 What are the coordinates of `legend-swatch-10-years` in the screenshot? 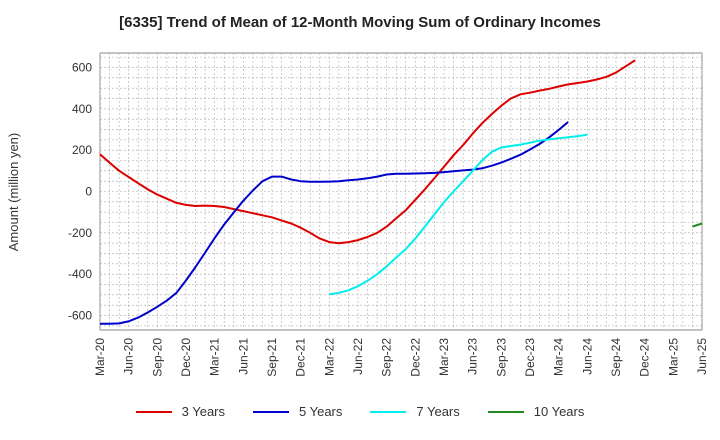 It's located at (505, 411).